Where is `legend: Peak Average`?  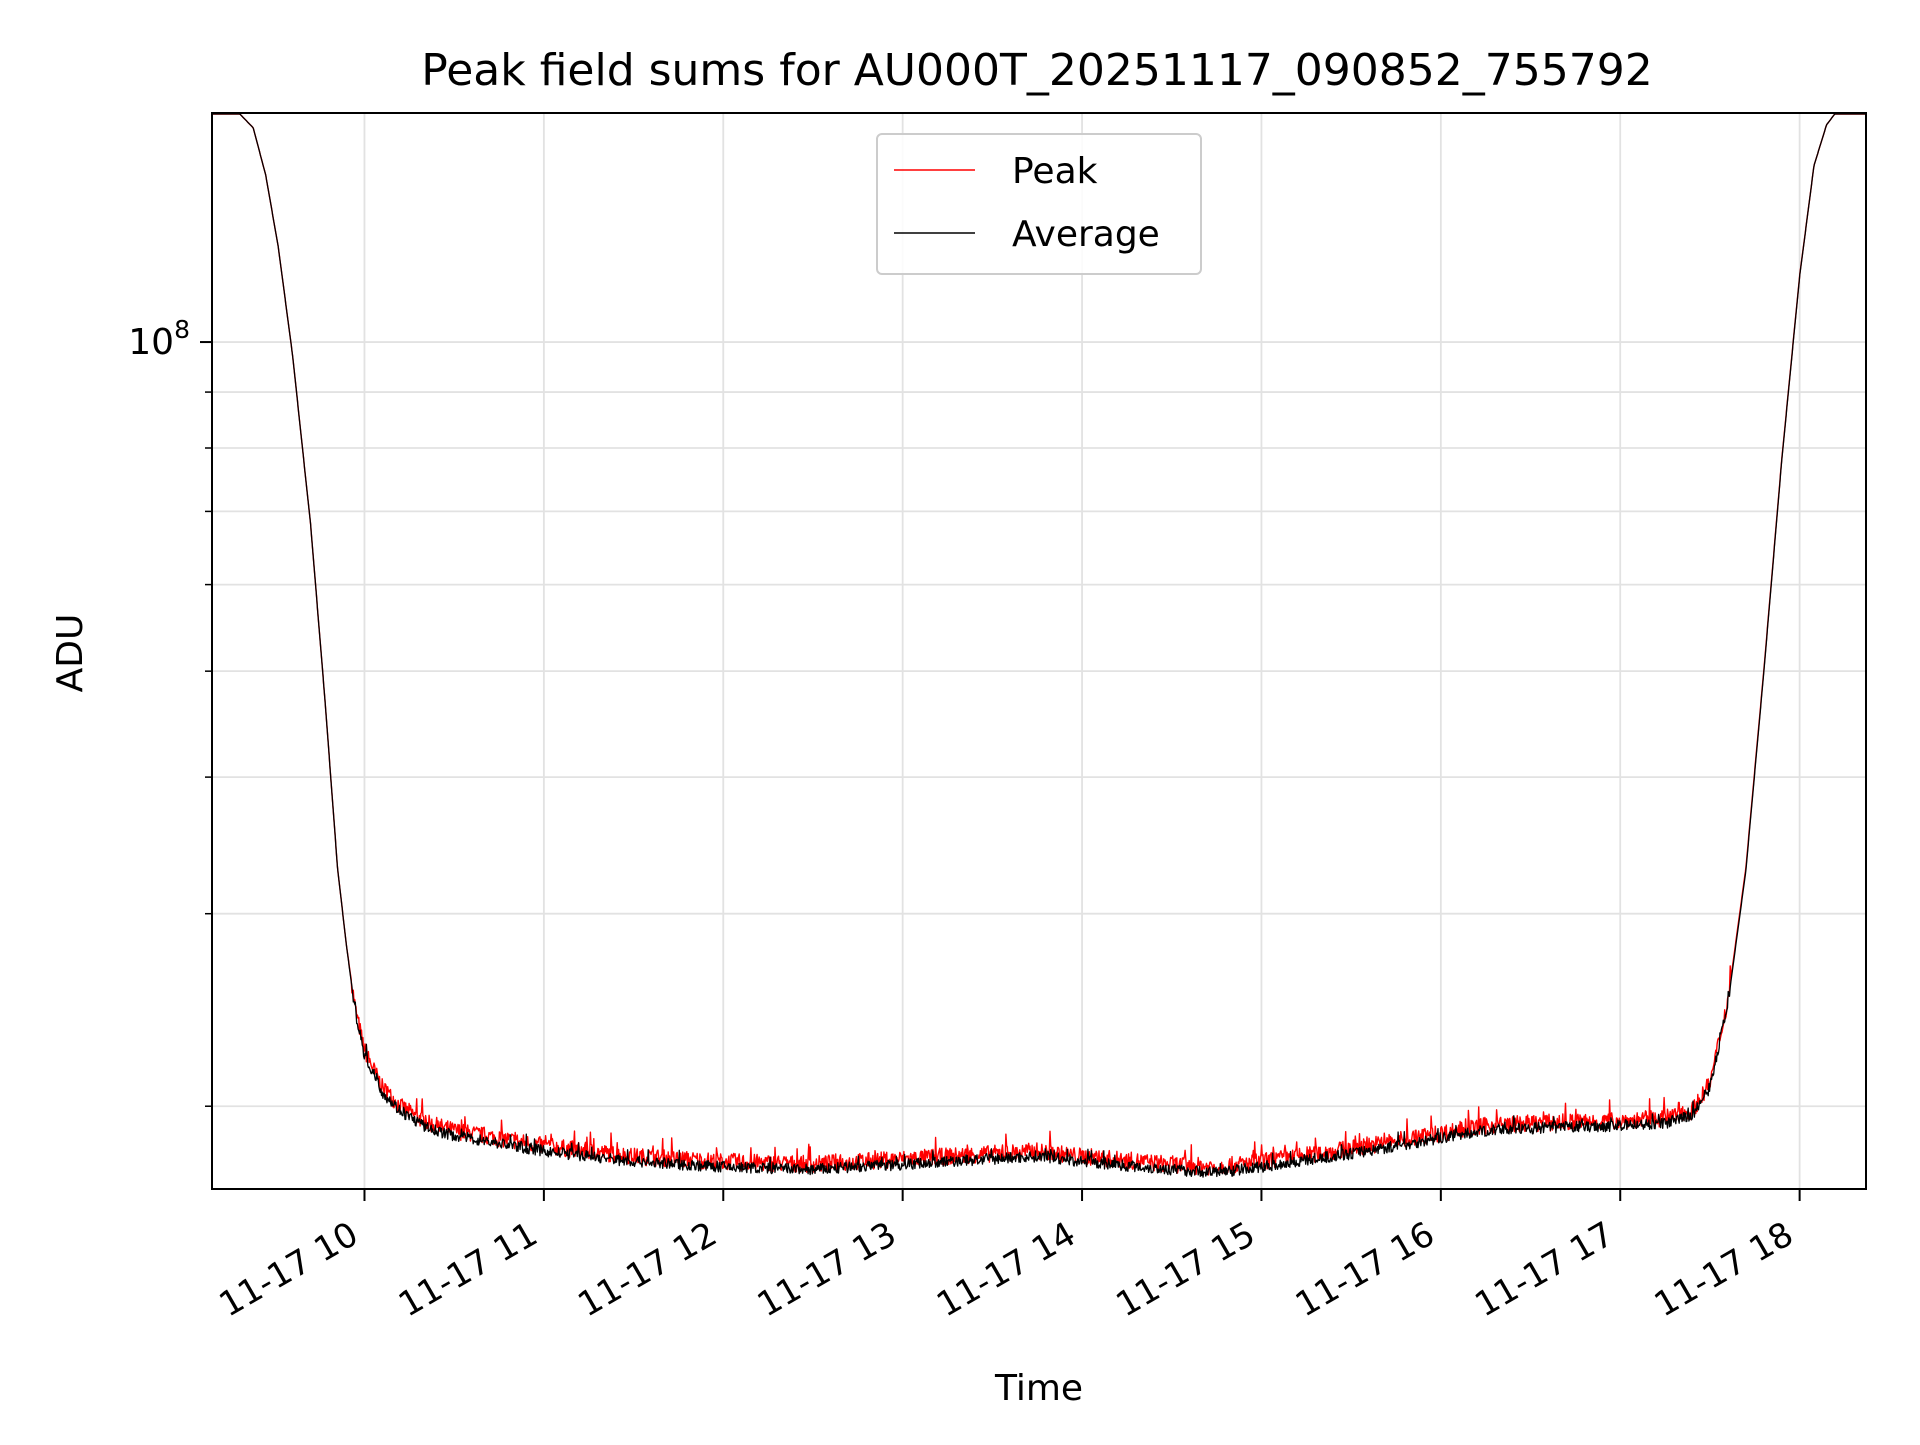 legend: Peak Average is located at coordinates (1039, 204).